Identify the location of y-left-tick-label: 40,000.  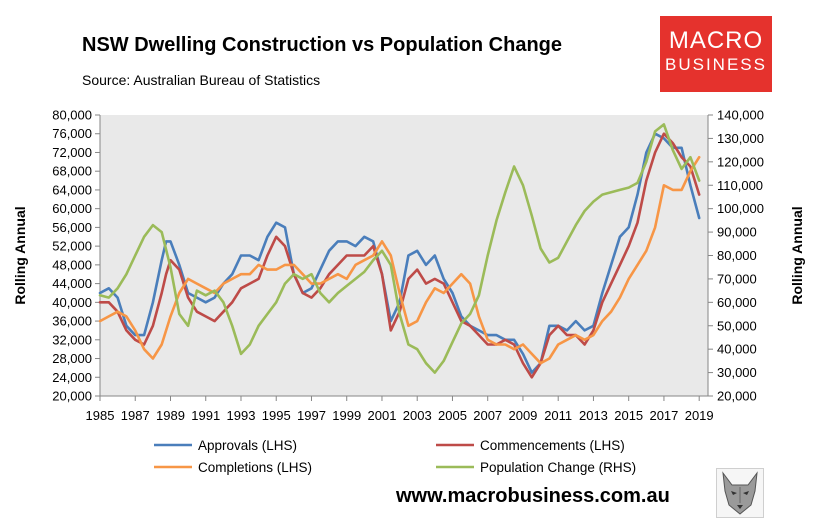
(72, 302).